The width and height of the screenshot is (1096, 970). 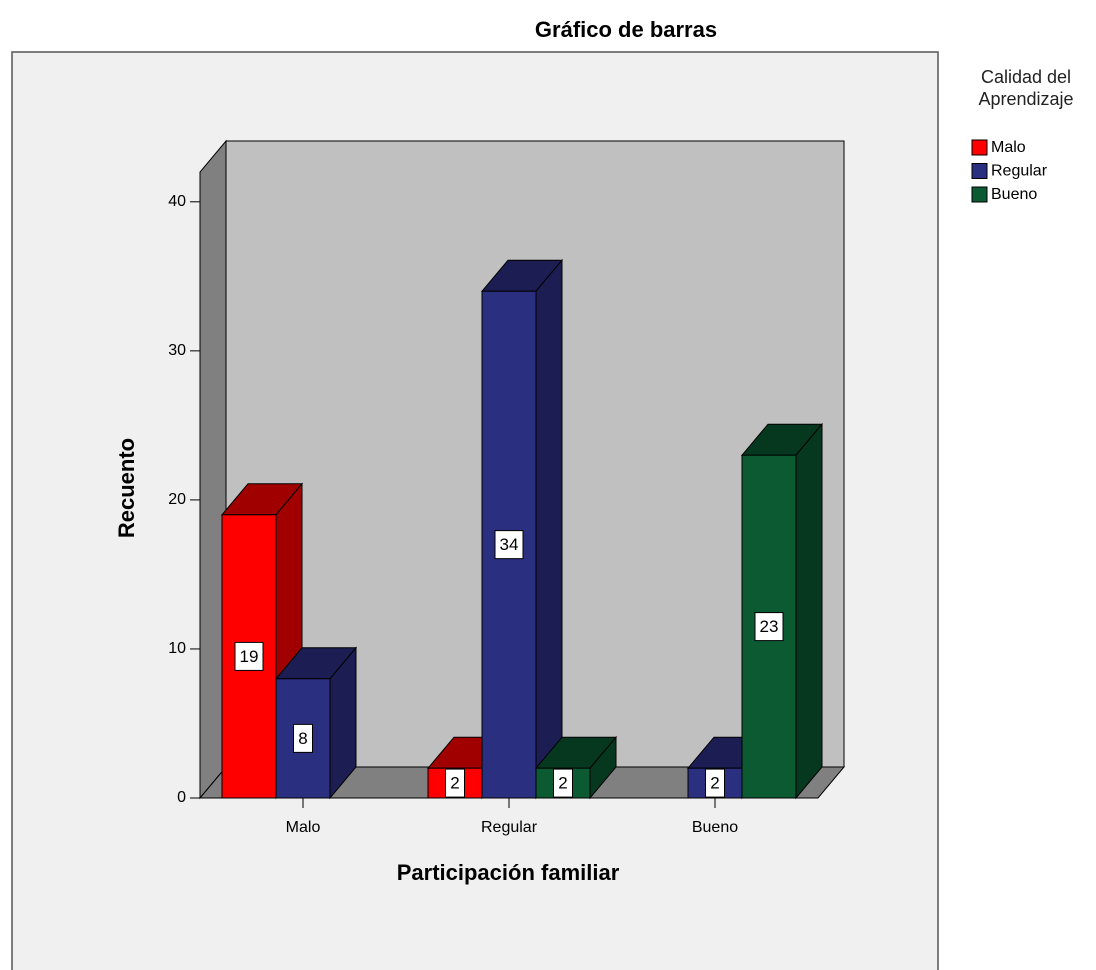 I want to click on y-tick-label: 10, so click(x=177, y=648).